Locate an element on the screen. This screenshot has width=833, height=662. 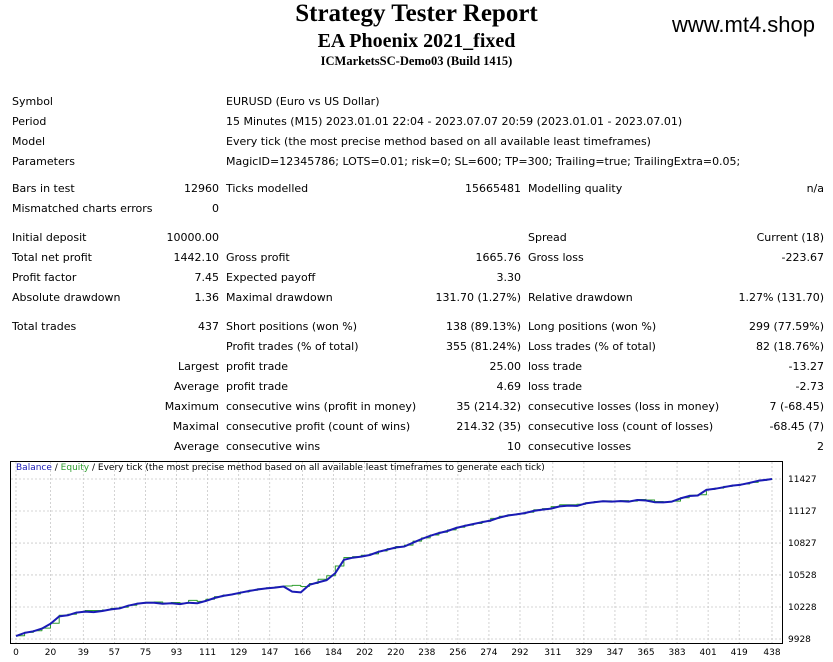
profit-factor-label: Profit factor is located at coordinates (44, 277).